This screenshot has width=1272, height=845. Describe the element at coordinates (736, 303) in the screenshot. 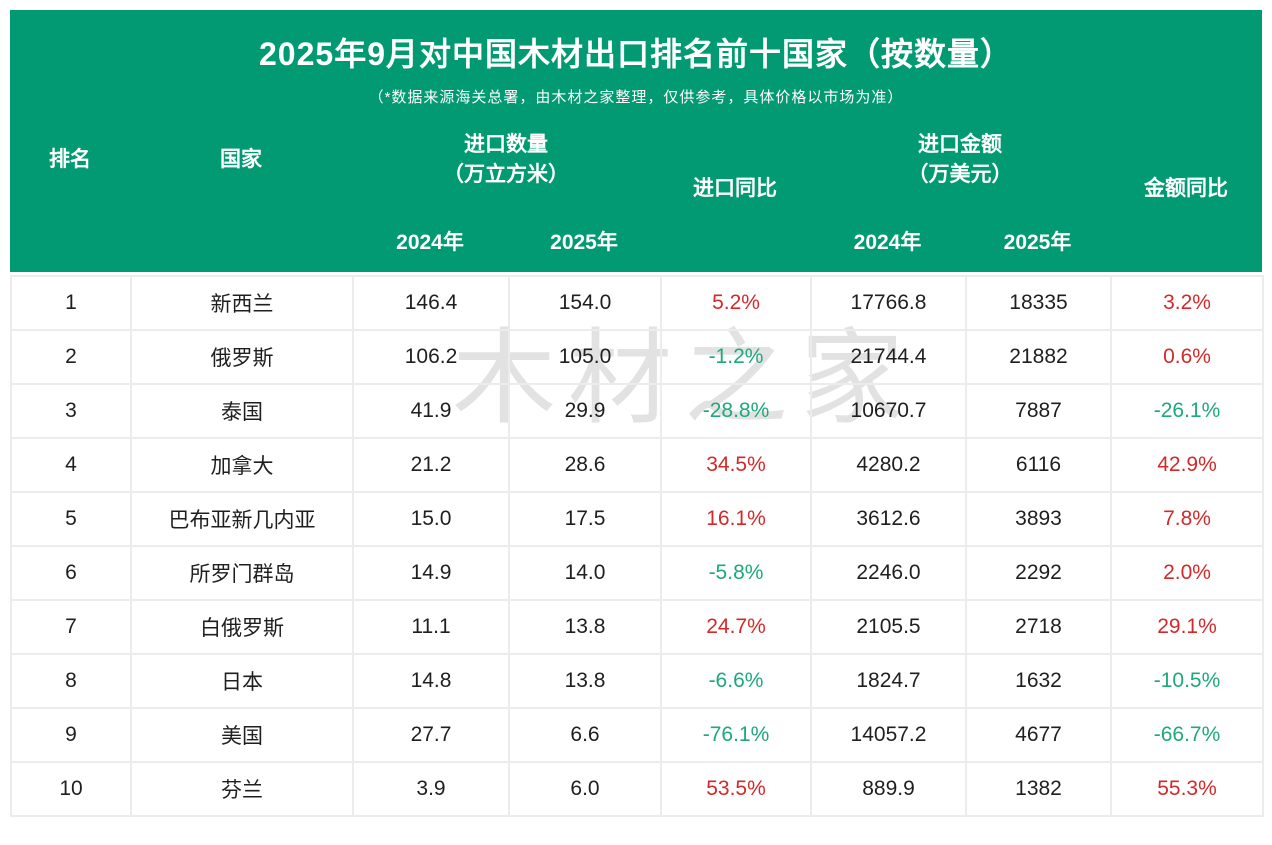

I see `qty-yoy-cell: 5.2%` at that location.